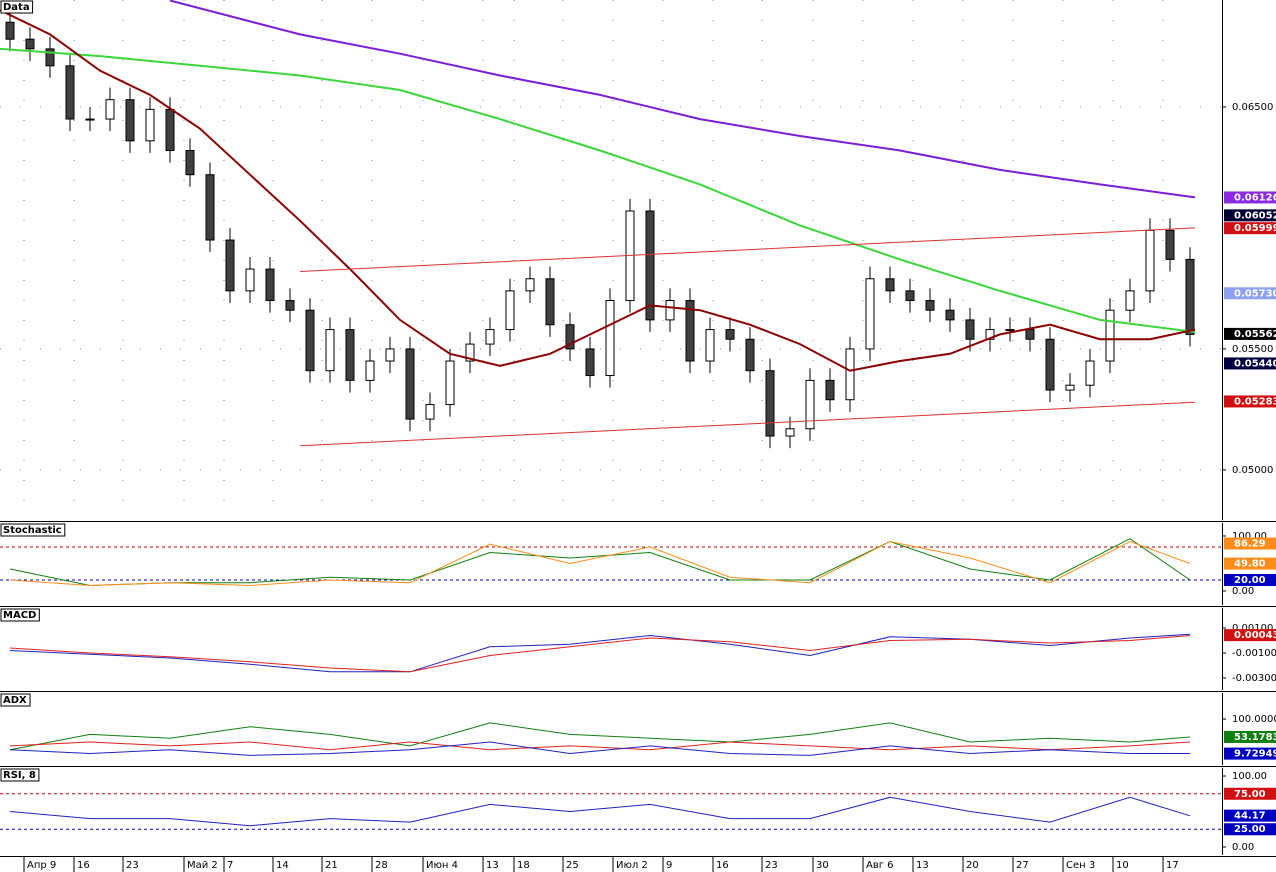 Image resolution: width=1276 pixels, height=872 pixels. Describe the element at coordinates (1255, 215) in the screenshot. I see `price-tag-label: 0.06052` at that location.